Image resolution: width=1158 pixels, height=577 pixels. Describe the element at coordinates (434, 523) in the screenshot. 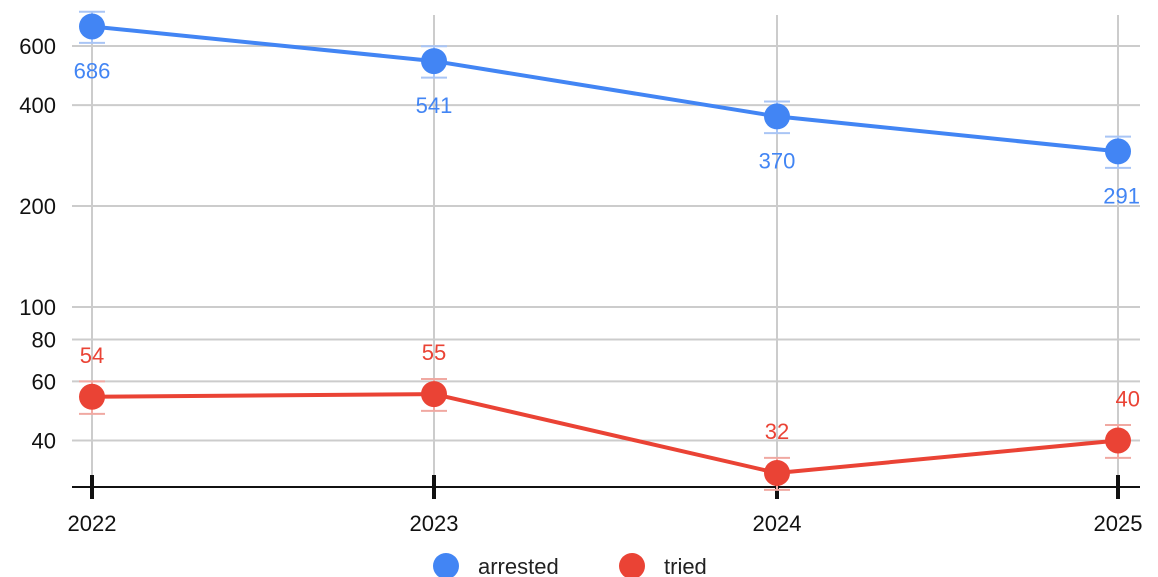

I see `x-tick-label-2023: 2023` at that location.